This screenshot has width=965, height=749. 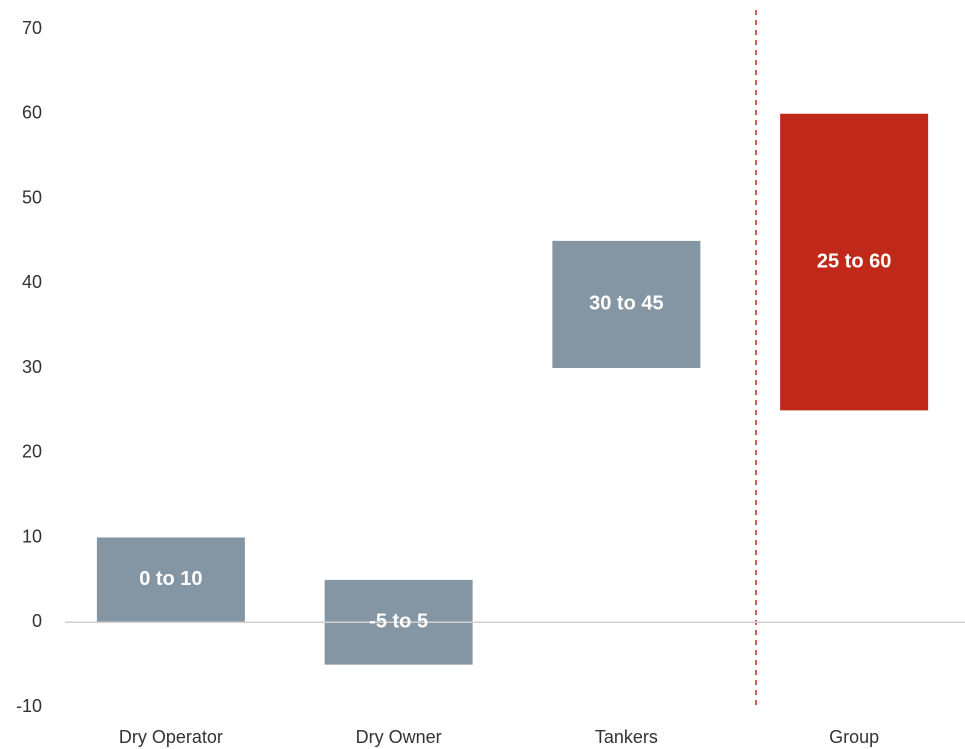 What do you see at coordinates (626, 737) in the screenshot?
I see `x-tick-label: Tankers` at bounding box center [626, 737].